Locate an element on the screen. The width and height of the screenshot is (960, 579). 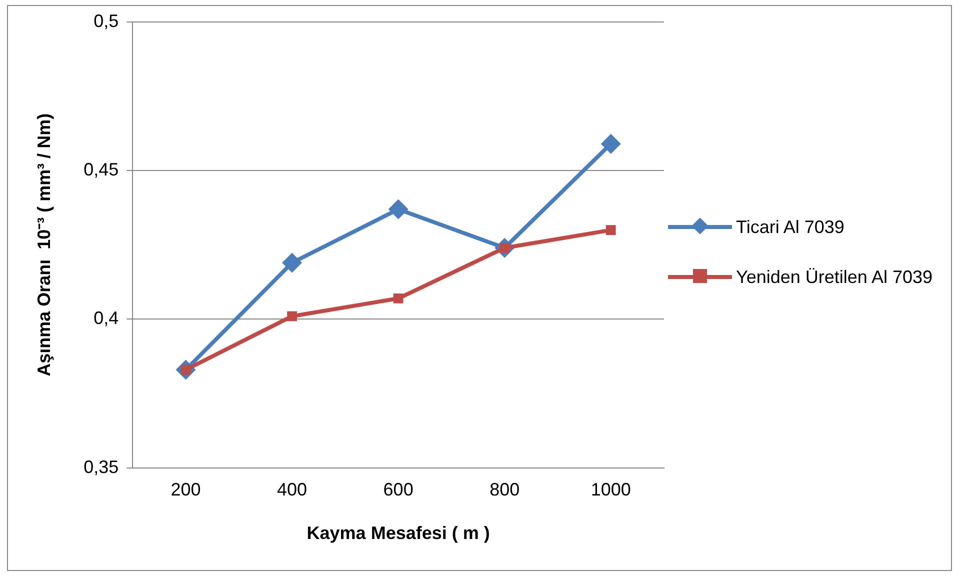
y-tick-label: 0,35 is located at coordinates (101, 466).